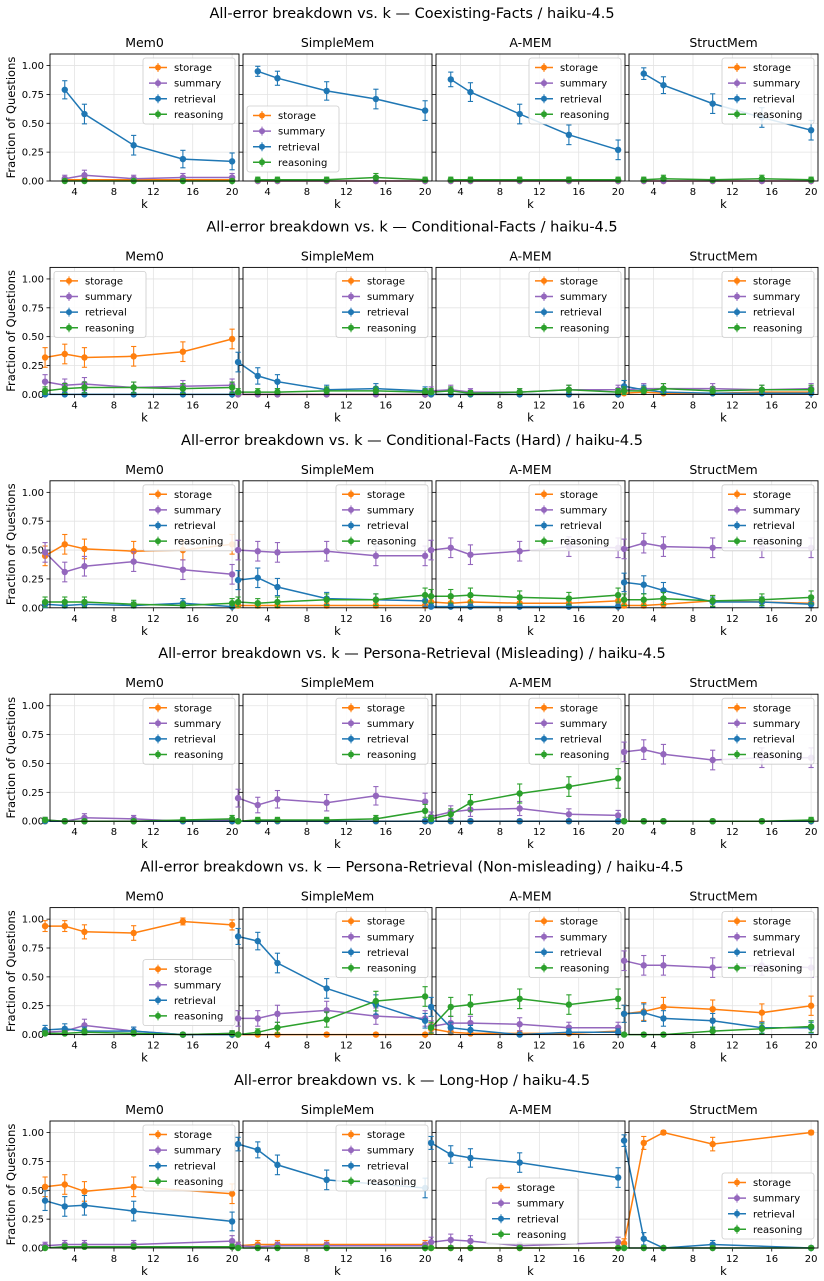  What do you see at coordinates (777, 328) in the screenshot?
I see `legend-label: reasoning` at bounding box center [777, 328].